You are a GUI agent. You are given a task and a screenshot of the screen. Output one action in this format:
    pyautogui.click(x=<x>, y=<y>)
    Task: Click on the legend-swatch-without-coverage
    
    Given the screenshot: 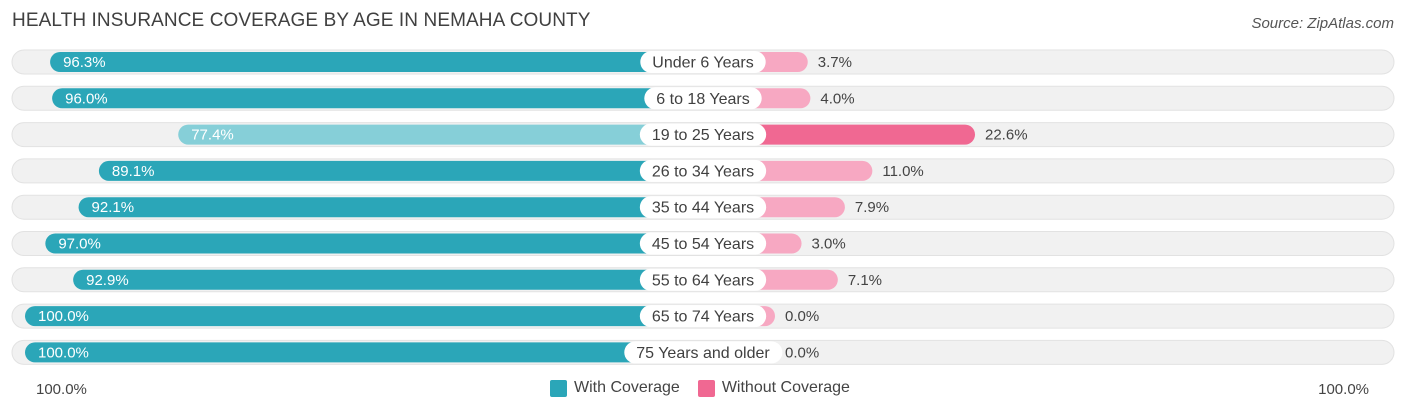 What is the action you would take?
    pyautogui.click(x=706, y=388)
    